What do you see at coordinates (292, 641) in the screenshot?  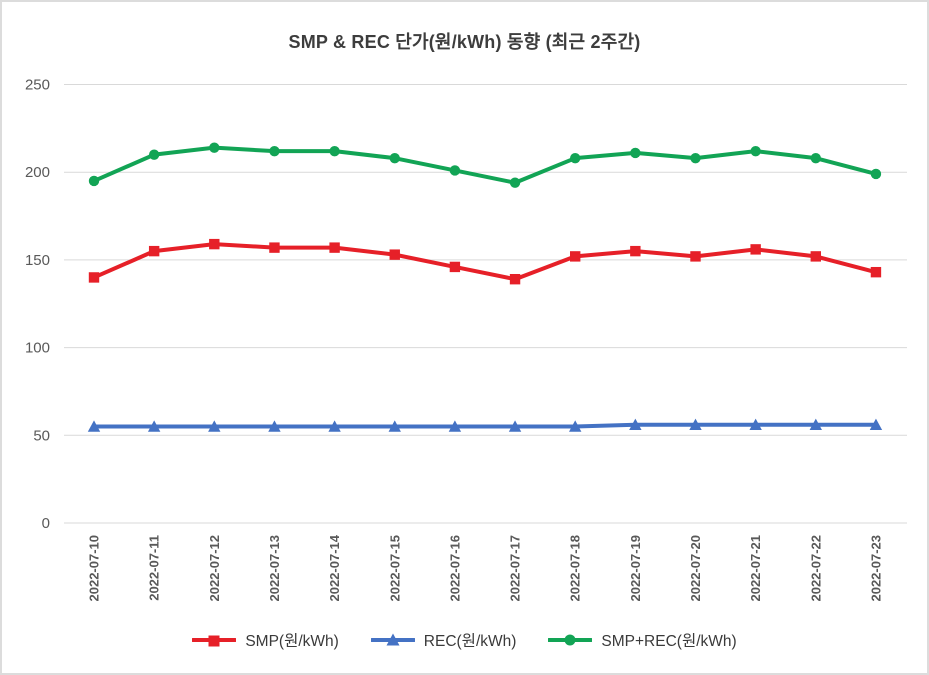 I see `legend-item-label: SMP(원/kWh)` at bounding box center [292, 641].